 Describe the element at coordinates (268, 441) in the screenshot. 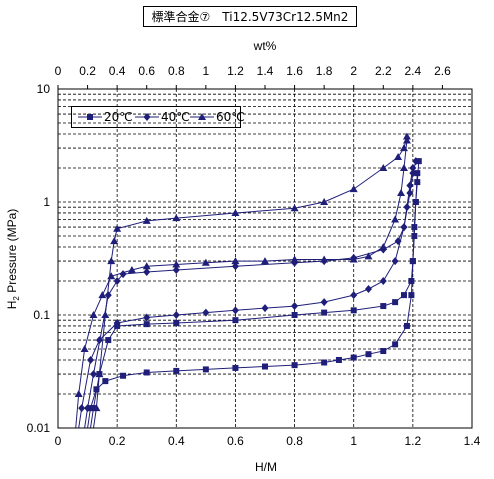

I see `x-tick-labels: 0 0.2 0.4 0.6 0.8 1 1.2 1.4` at that location.